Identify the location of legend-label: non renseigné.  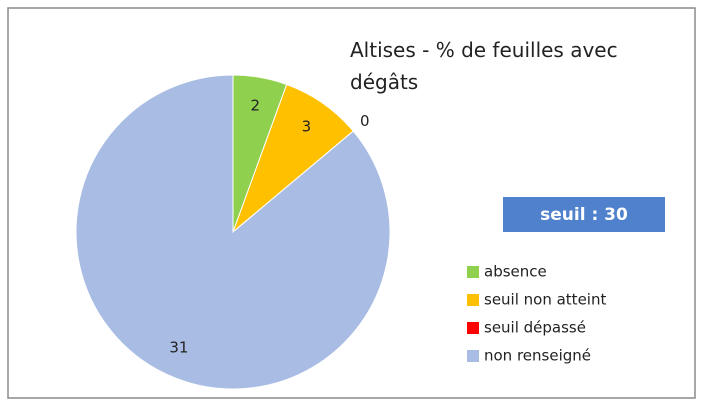
(537, 356).